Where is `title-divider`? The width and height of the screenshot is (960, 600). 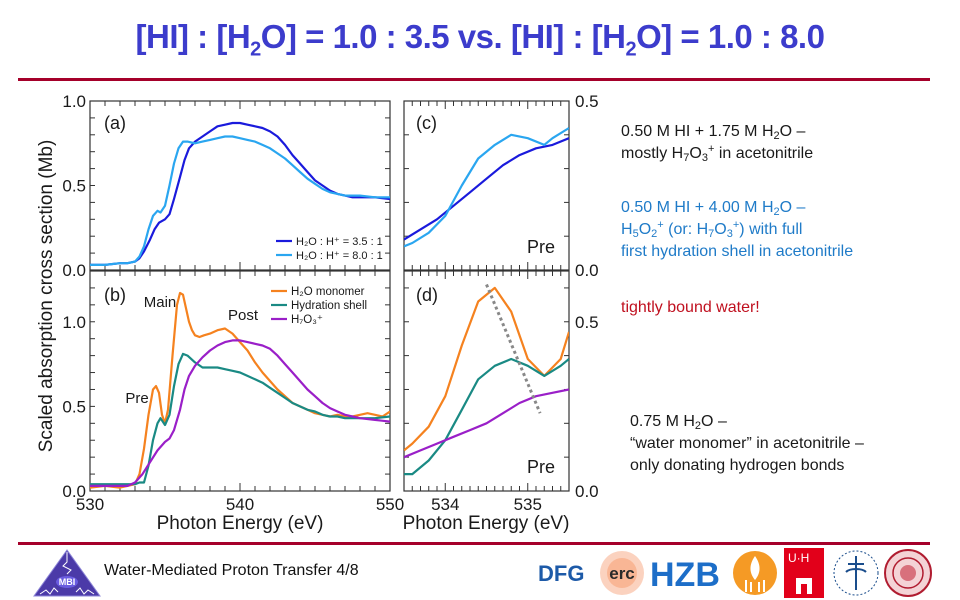 title-divider is located at coordinates (474, 79).